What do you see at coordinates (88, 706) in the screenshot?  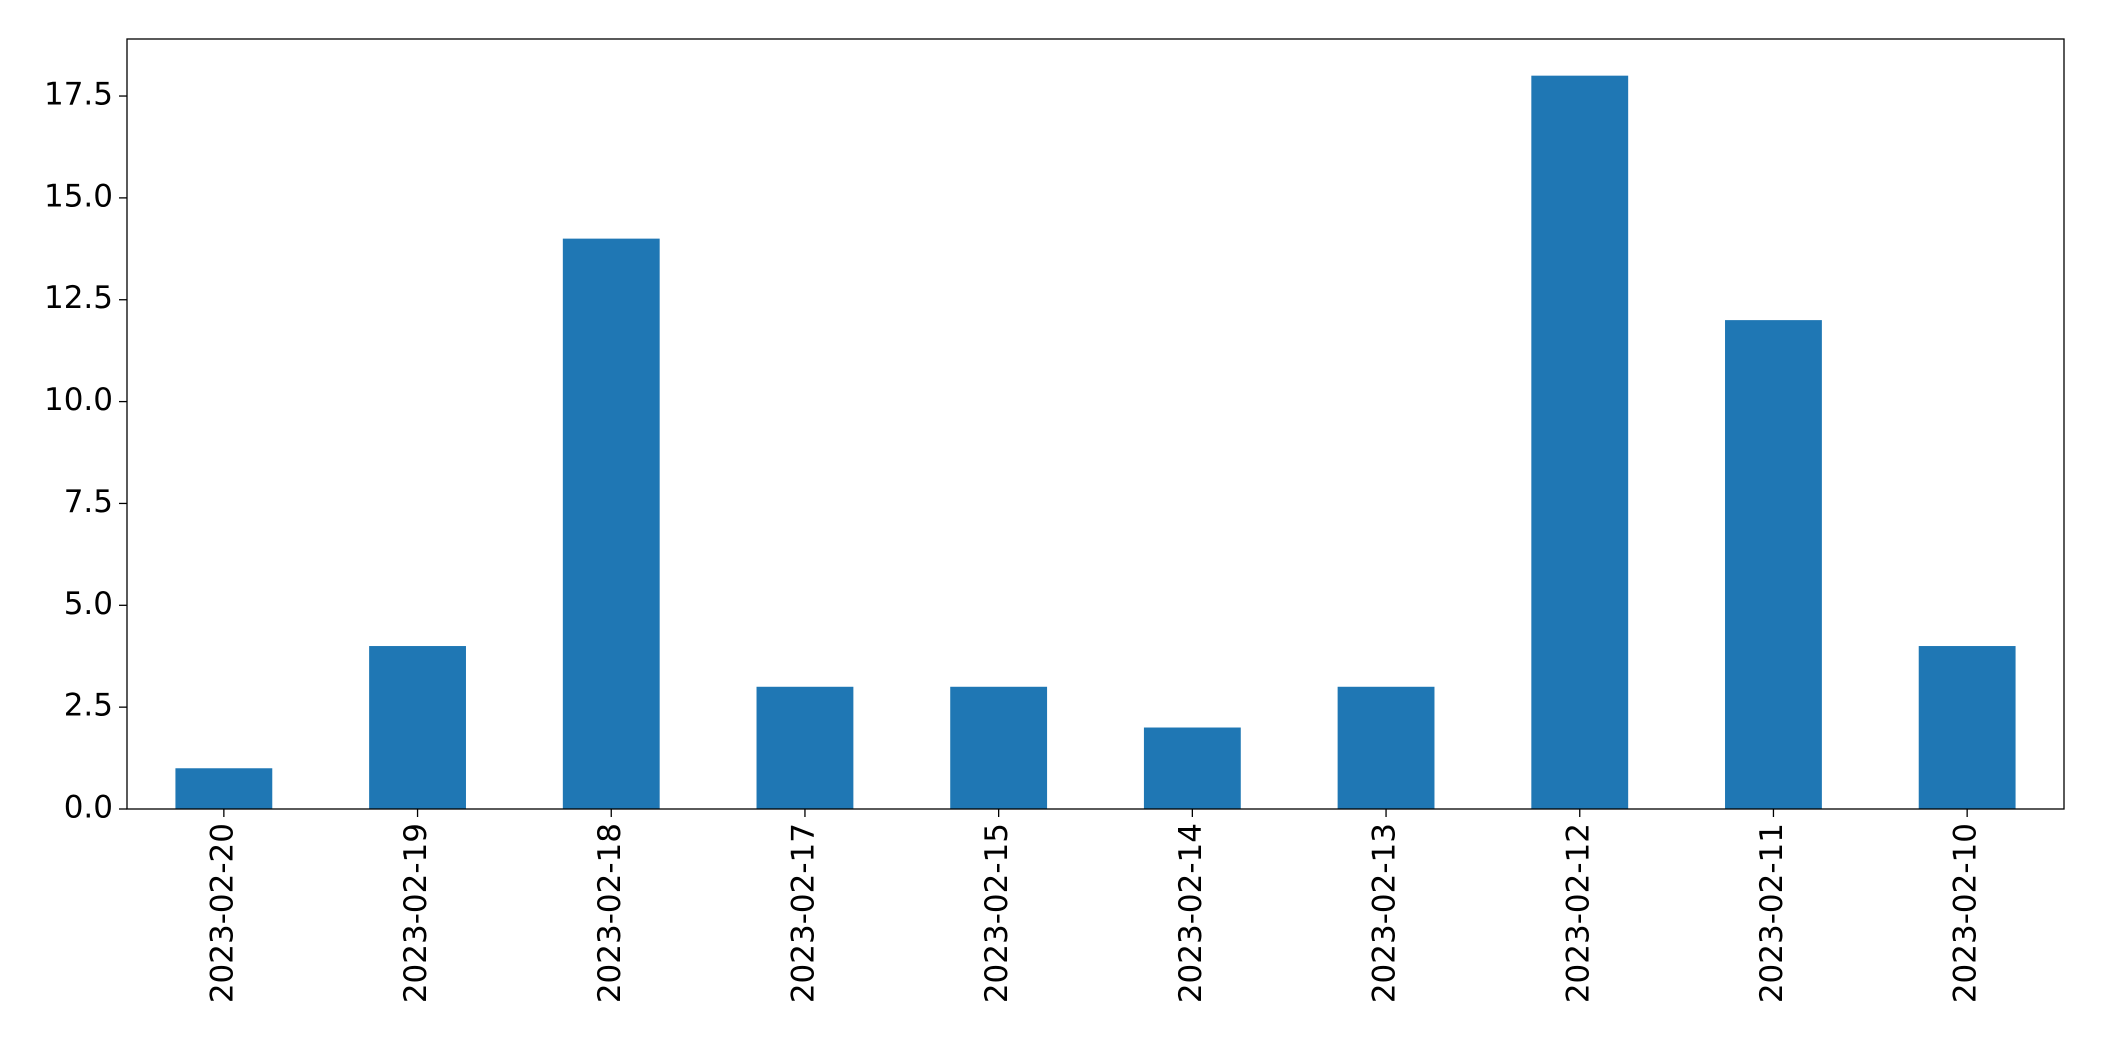 I see `y-tick-label: 2.5` at bounding box center [88, 706].